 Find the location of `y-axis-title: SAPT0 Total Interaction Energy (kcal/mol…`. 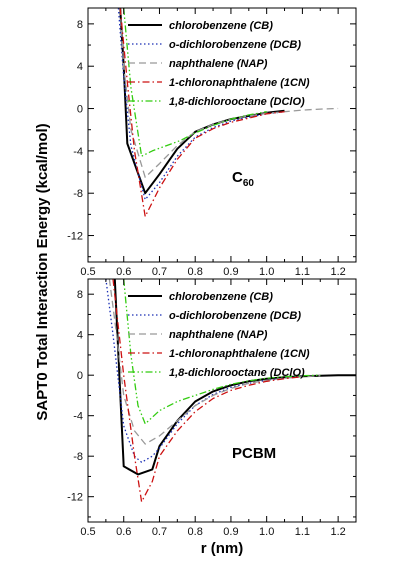

y-axis-title: SAPT0 Total Interaction Energy (kcal/mol… is located at coordinates (42, 271).